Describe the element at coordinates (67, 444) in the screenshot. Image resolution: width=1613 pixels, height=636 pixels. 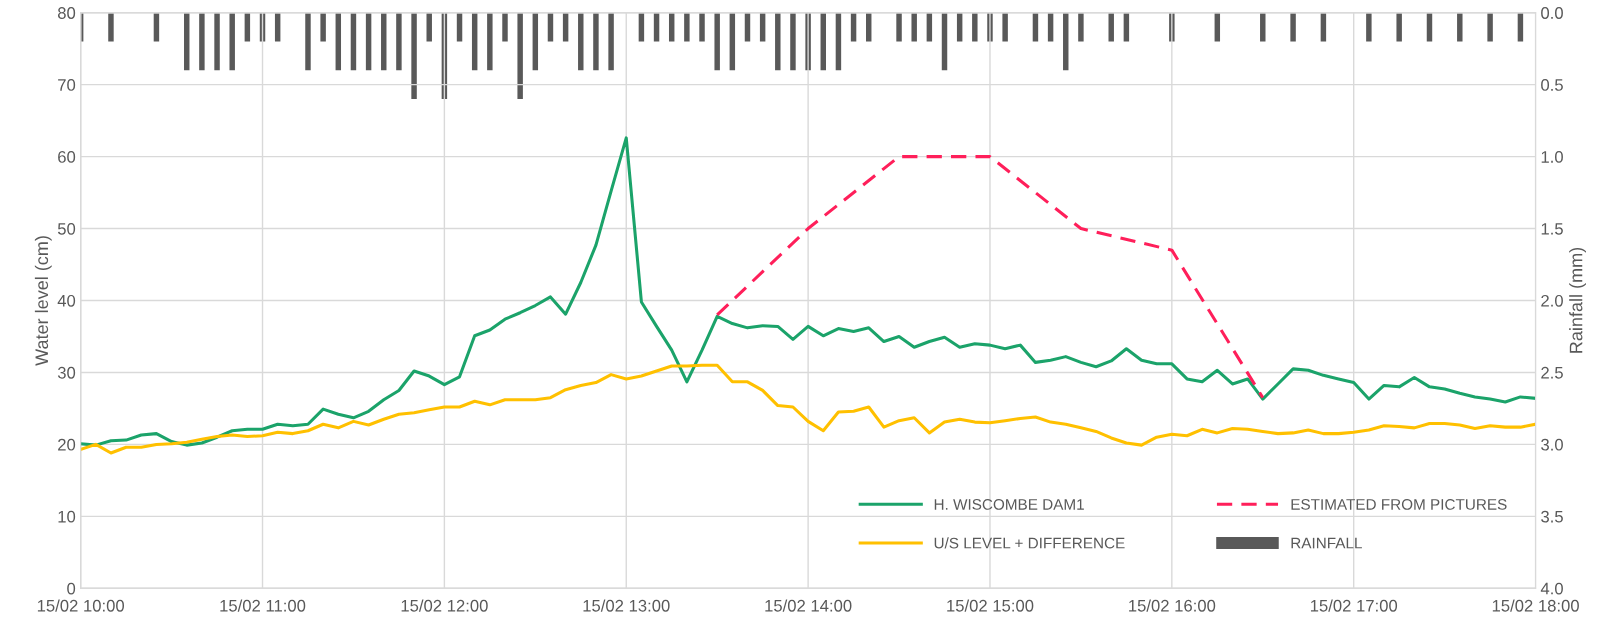
I see `y-tick-label: 20` at that location.